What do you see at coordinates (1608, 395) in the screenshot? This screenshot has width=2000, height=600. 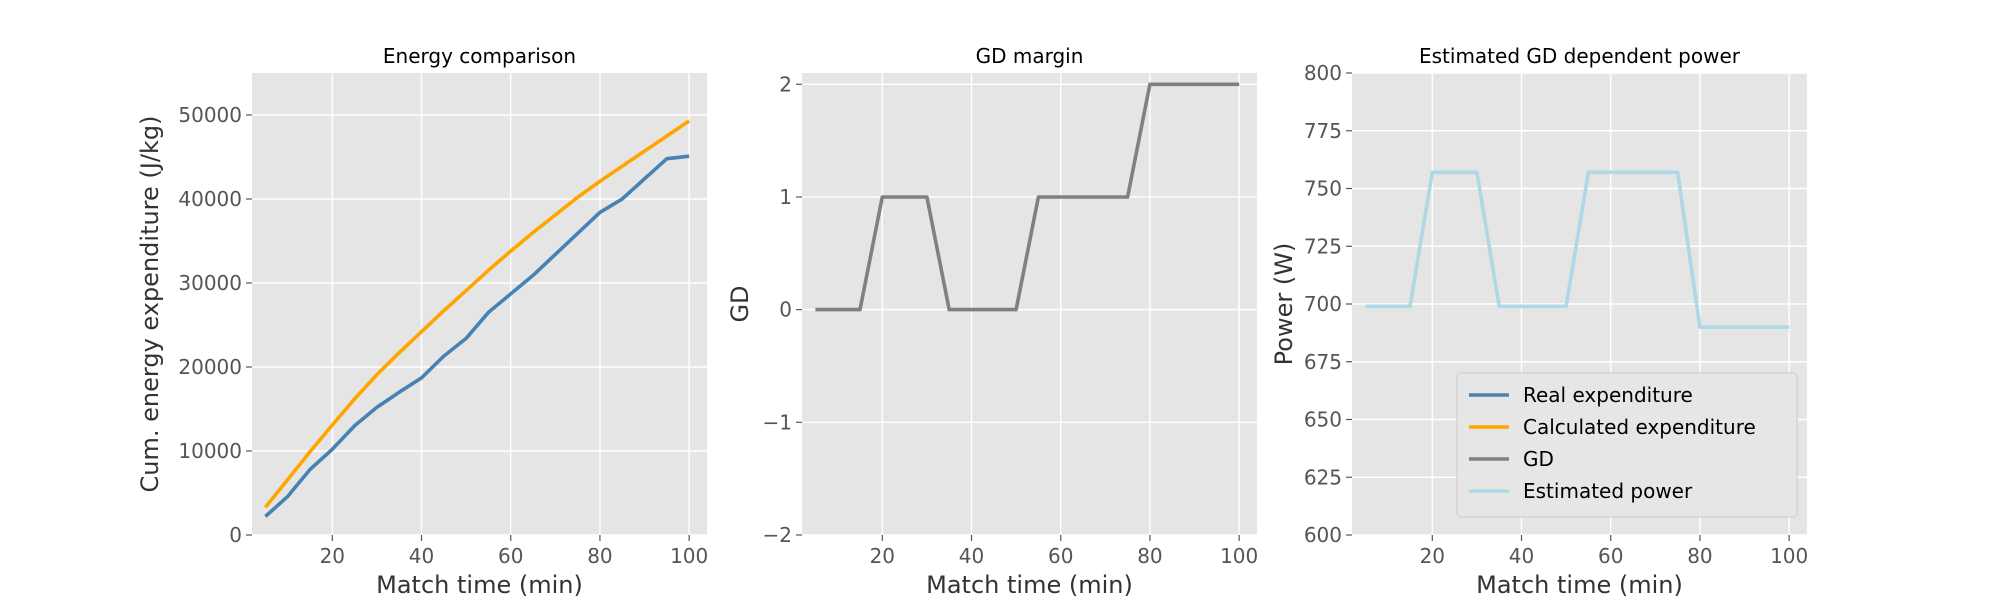 I see `legend-label: Real expenditure` at bounding box center [1608, 395].